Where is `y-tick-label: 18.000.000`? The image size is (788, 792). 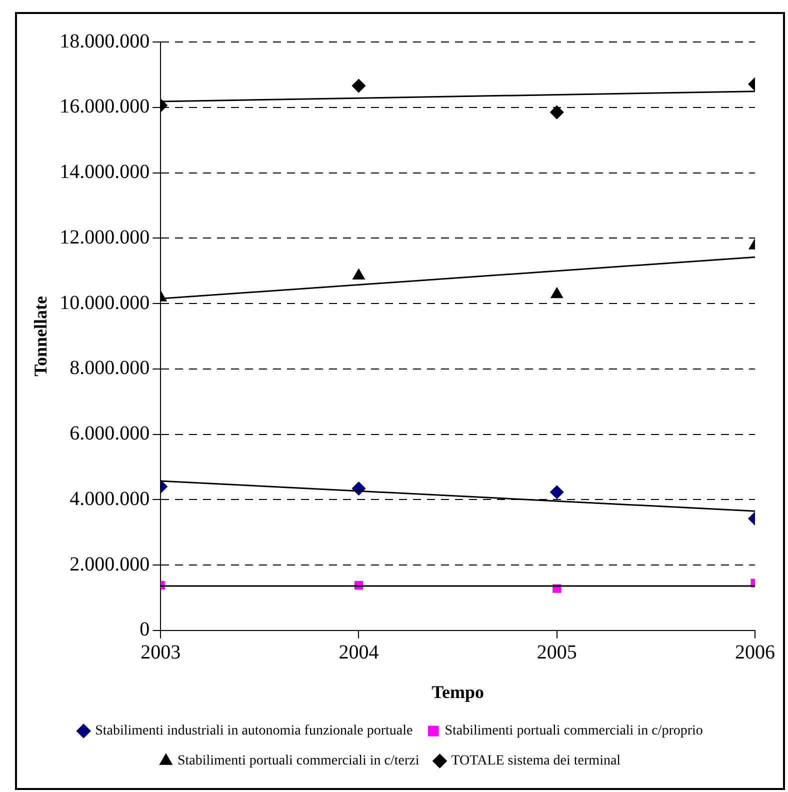 y-tick-label: 18.000.000 is located at coordinates (105, 41).